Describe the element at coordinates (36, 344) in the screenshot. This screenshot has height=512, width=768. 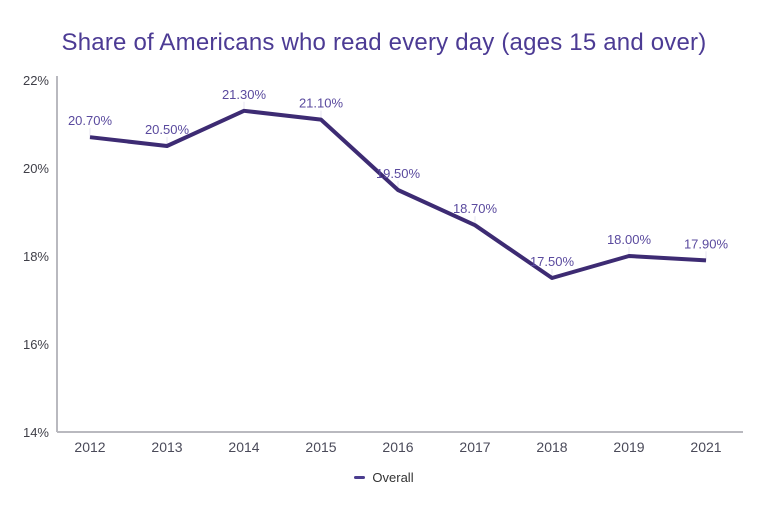
I see `y-axis-tick-label: 16%` at that location.